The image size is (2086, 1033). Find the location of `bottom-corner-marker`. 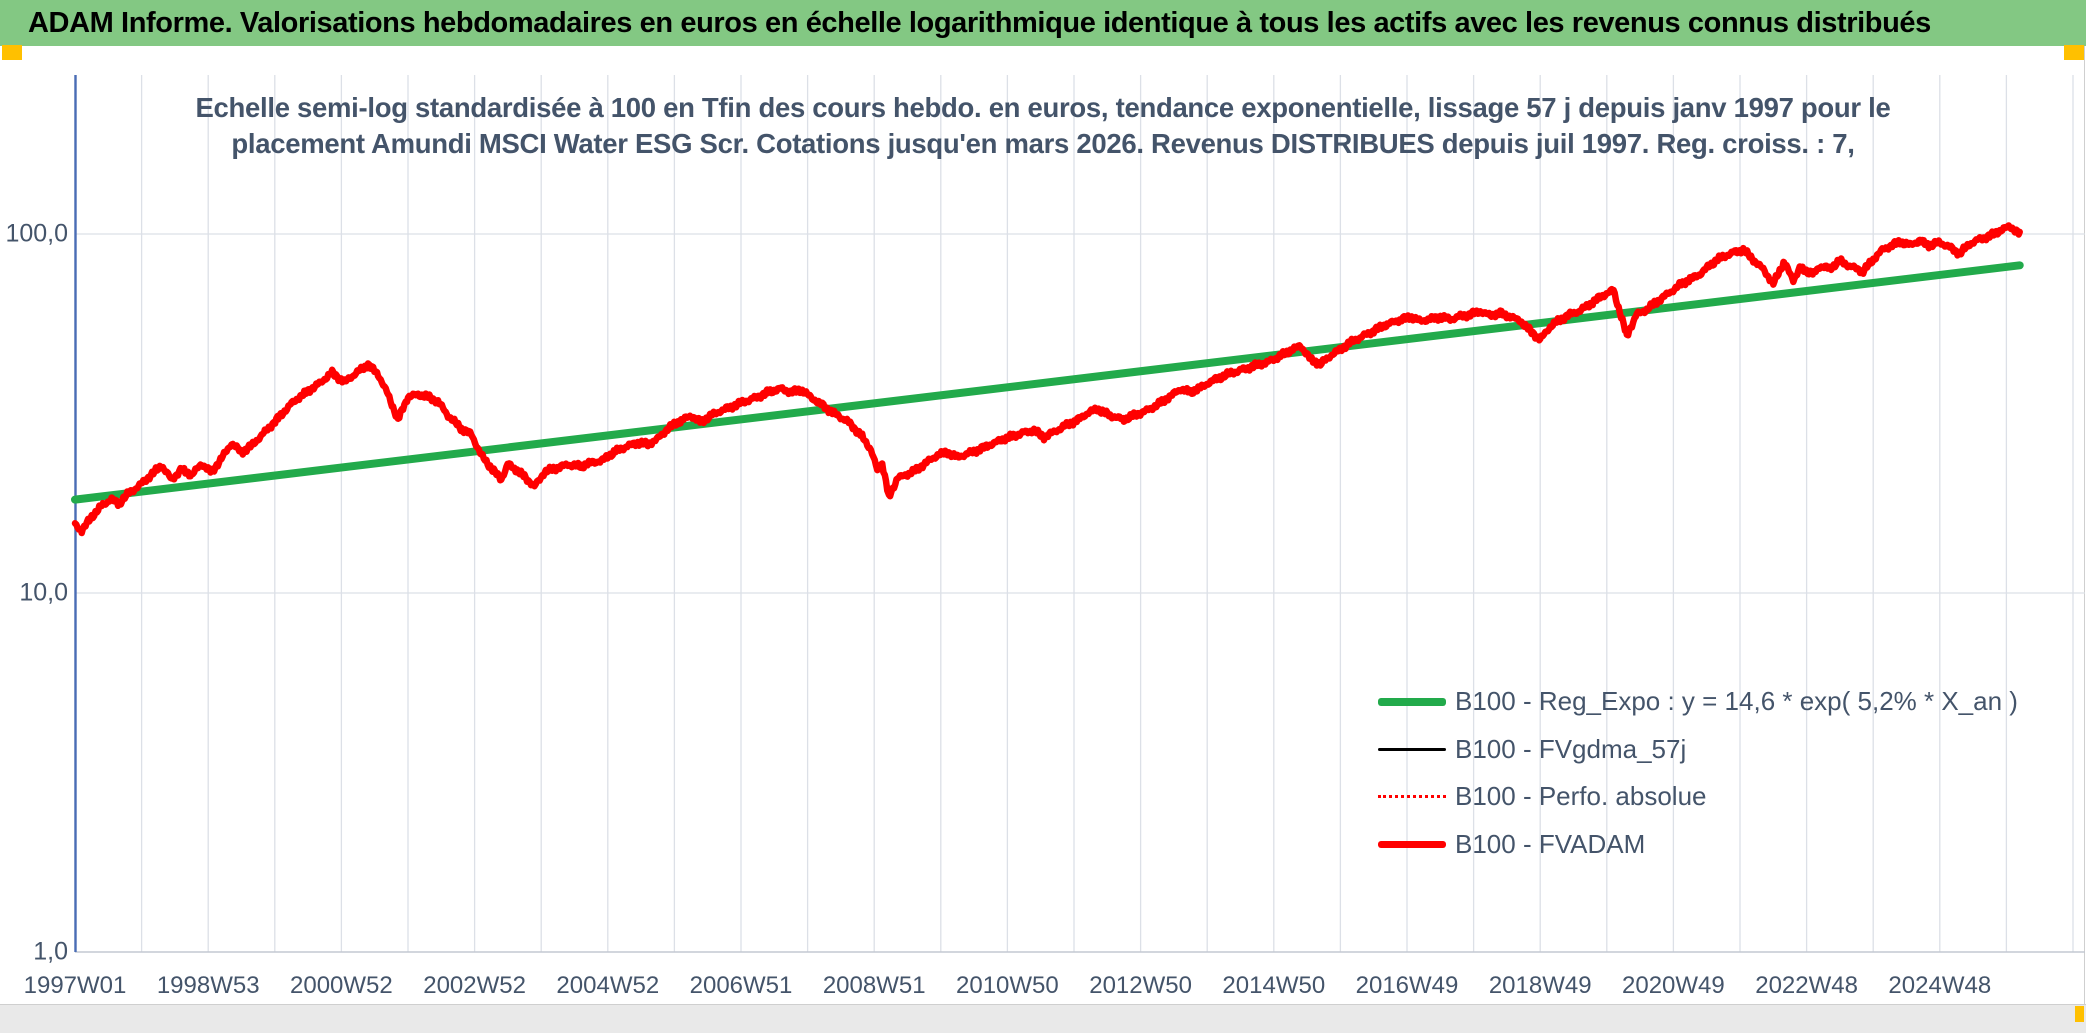

bottom-corner-marker is located at coordinates (2079, 1014).